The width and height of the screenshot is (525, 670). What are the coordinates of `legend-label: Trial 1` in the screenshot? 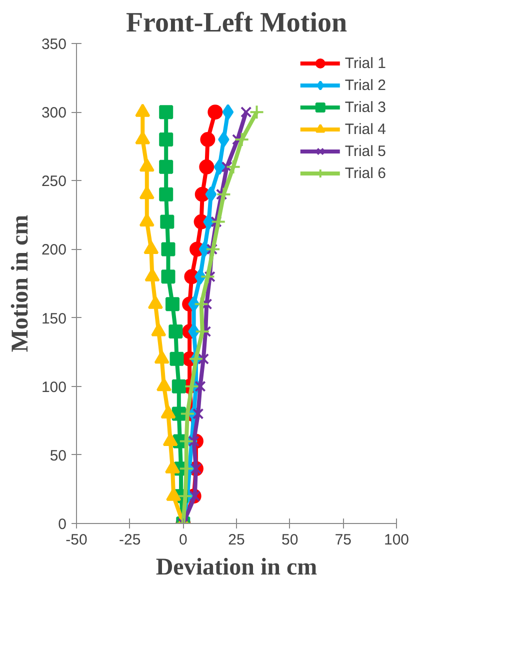 It's located at (365, 63).